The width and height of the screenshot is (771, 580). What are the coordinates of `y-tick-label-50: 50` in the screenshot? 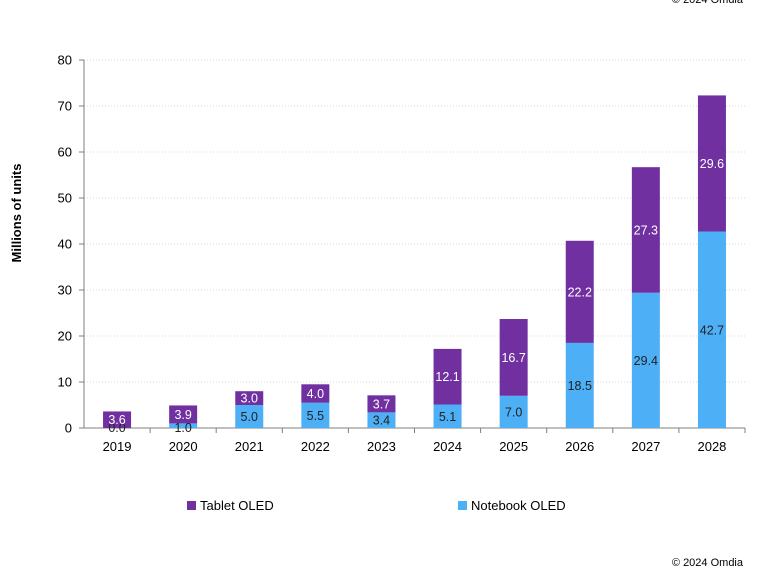 It's located at (65, 198).